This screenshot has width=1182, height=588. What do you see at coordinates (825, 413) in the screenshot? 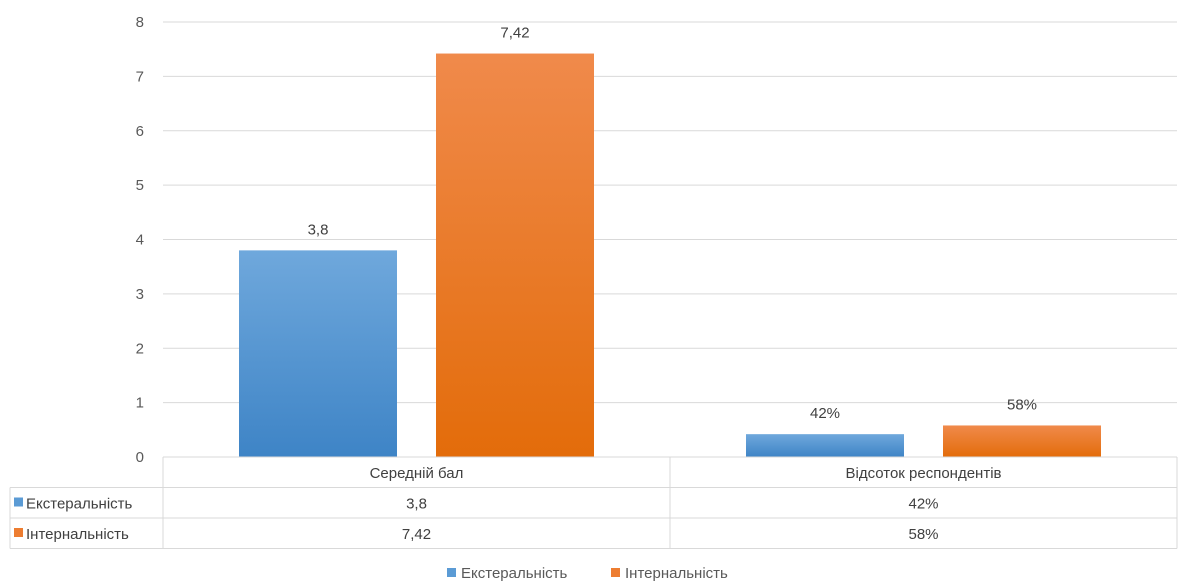
I see `data-label: 42%` at bounding box center [825, 413].